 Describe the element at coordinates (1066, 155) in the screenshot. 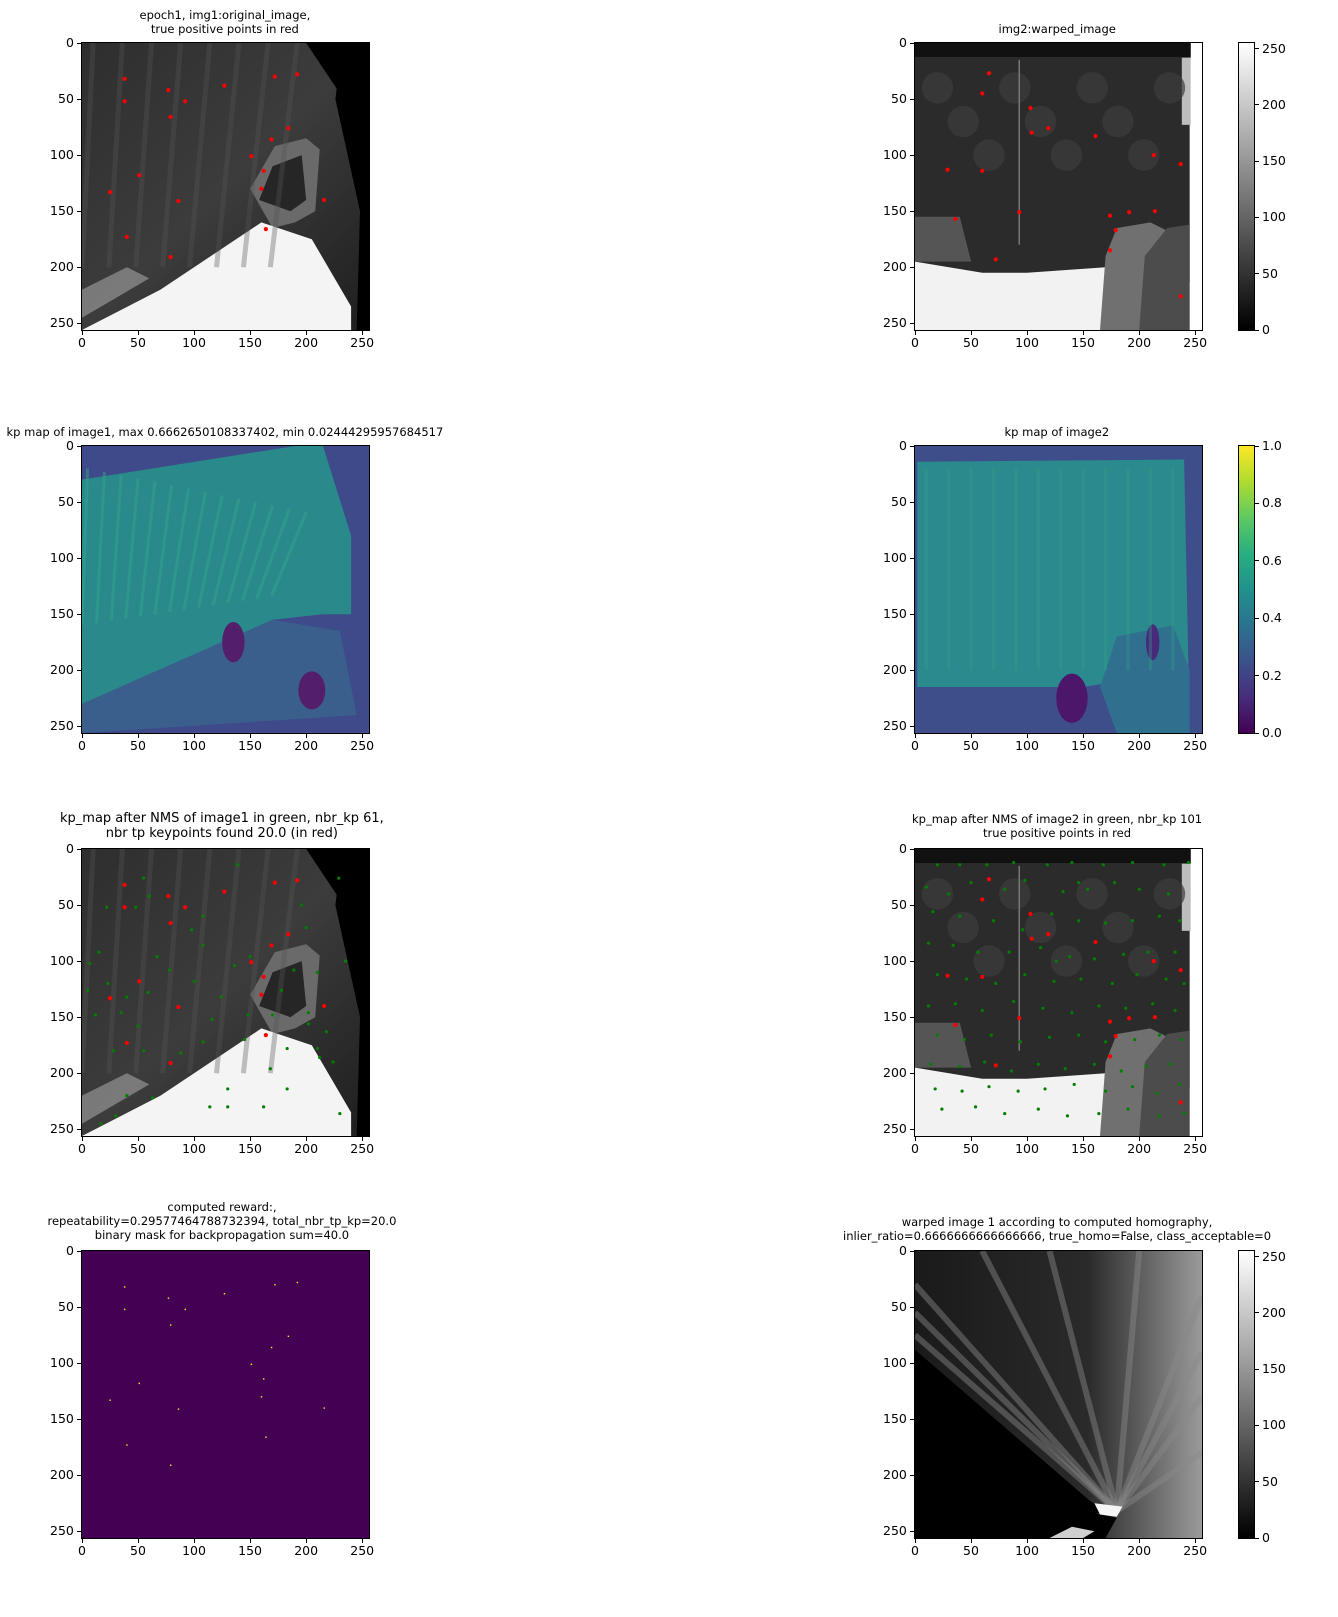

I see `image-foliage` at that location.